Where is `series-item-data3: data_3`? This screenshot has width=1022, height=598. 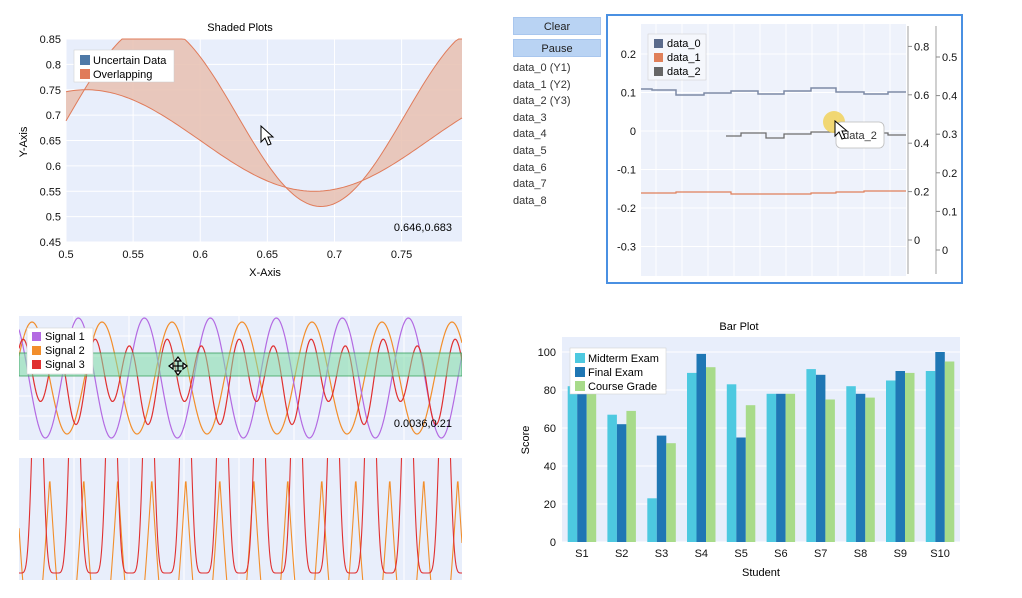
series-item-data3: data_3 is located at coordinates (530, 117).